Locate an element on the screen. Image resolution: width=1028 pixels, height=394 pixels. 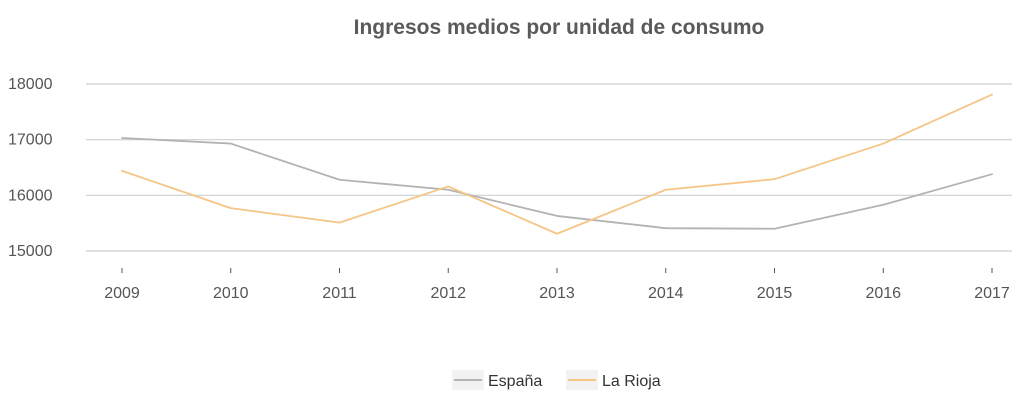
y-tick-label: 17000 is located at coordinates (30, 140).